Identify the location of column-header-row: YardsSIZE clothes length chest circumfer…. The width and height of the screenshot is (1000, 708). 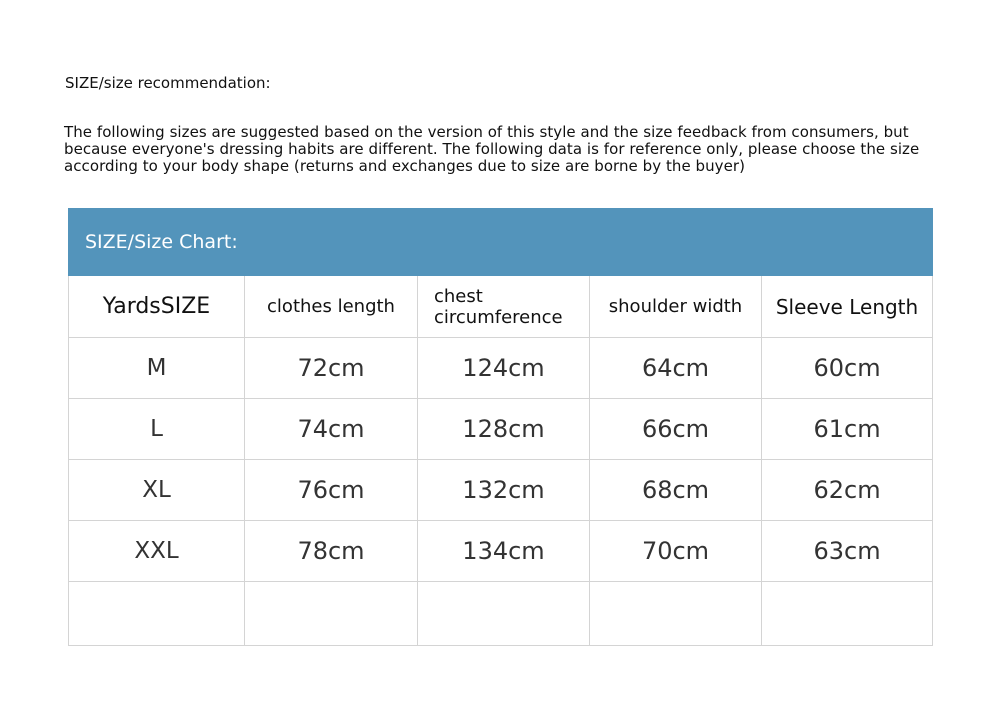
(501, 306).